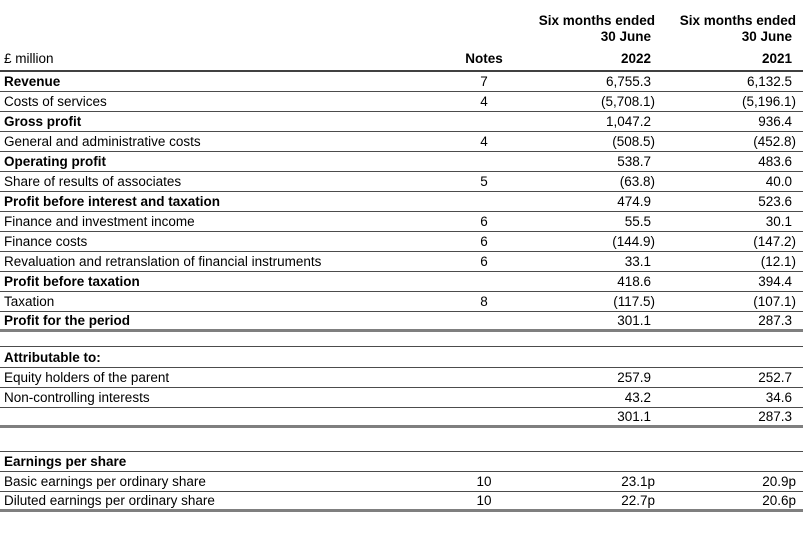  Describe the element at coordinates (401, 162) in the screenshot. I see `table-row: Operating profit 538.7 483.6` at that location.